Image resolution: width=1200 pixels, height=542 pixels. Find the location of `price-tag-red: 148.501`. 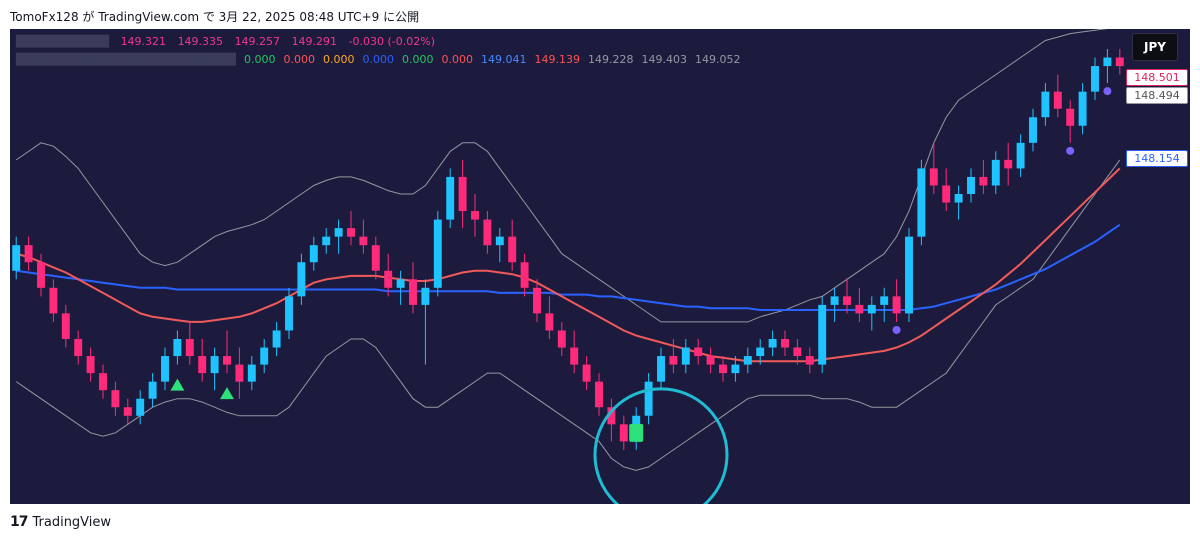

price-tag-red: 148.501 is located at coordinates (1157, 77).